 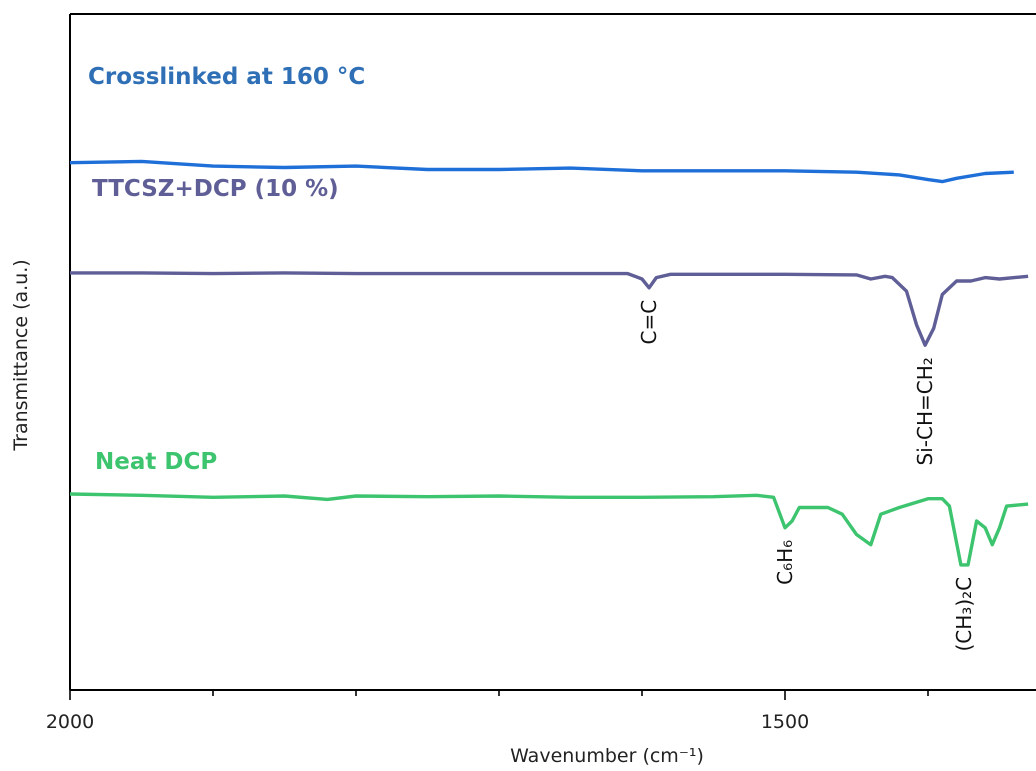 What do you see at coordinates (487, 711) in the screenshot?
I see `x-axis-ticks: 200015001000` at bounding box center [487, 711].